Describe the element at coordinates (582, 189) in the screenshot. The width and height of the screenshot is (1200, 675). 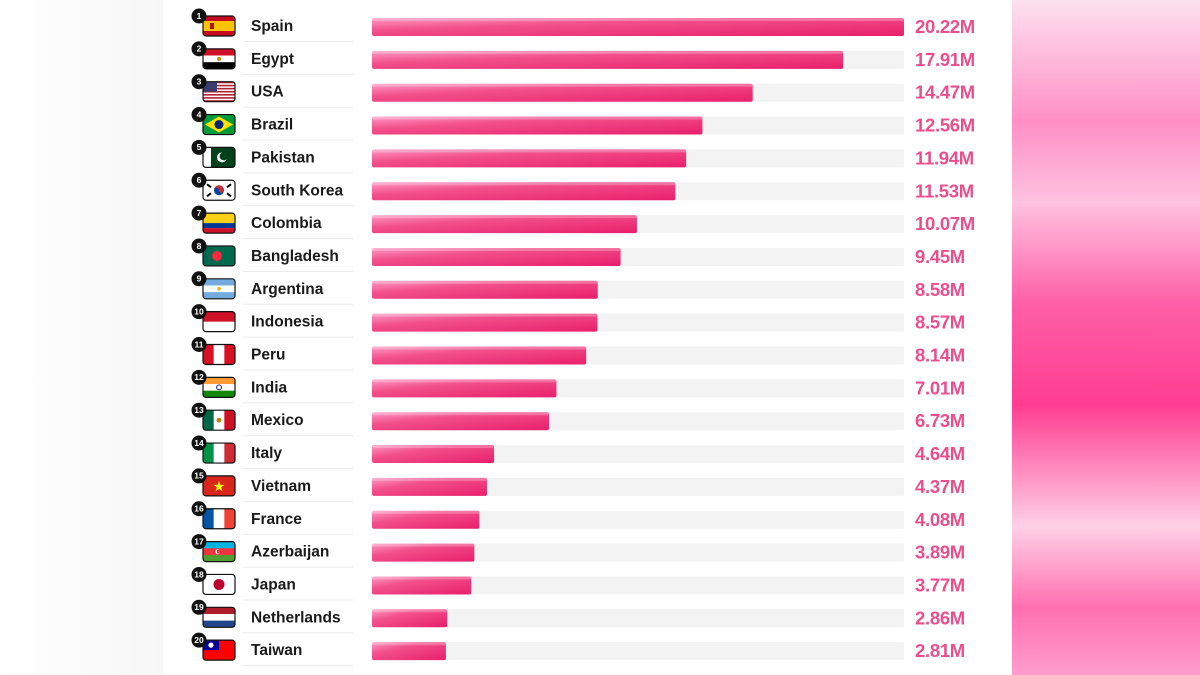
I see `chart-row: 6 South Korea 11.53M` at that location.